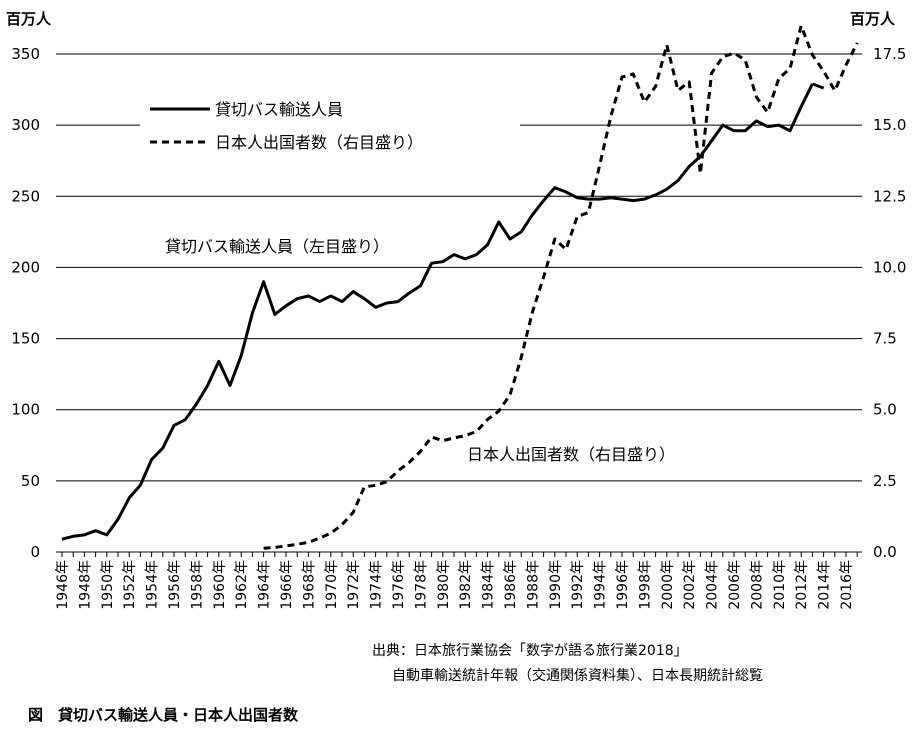 The width and height of the screenshot is (921, 732). I want to click on x-tick-label: 2016年, so click(847, 585).